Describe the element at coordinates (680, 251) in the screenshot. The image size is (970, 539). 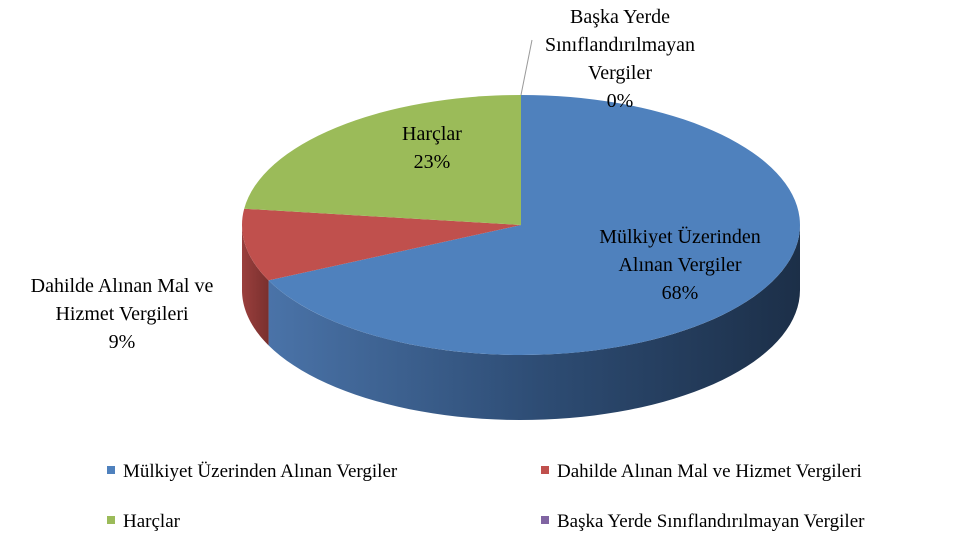
I see `data-label-name: Mülkiyet Üzerinden Alınan Vergiler` at that location.